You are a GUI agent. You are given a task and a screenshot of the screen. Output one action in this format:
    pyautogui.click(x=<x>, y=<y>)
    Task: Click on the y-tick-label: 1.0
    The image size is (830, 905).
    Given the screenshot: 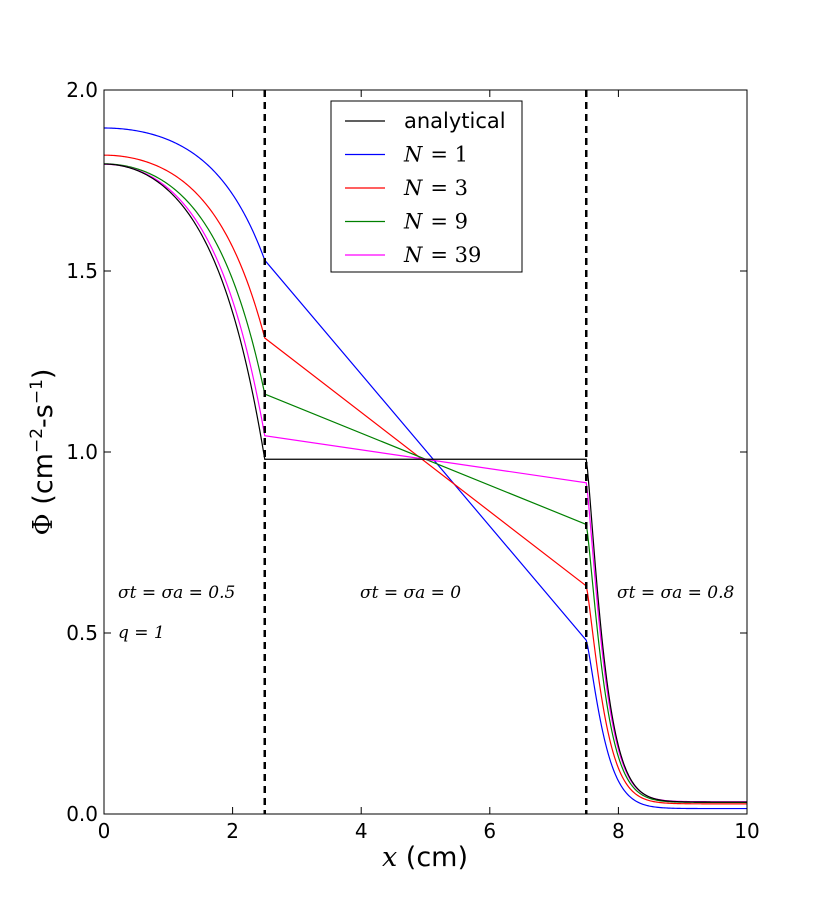 What is the action you would take?
    pyautogui.click(x=82, y=452)
    